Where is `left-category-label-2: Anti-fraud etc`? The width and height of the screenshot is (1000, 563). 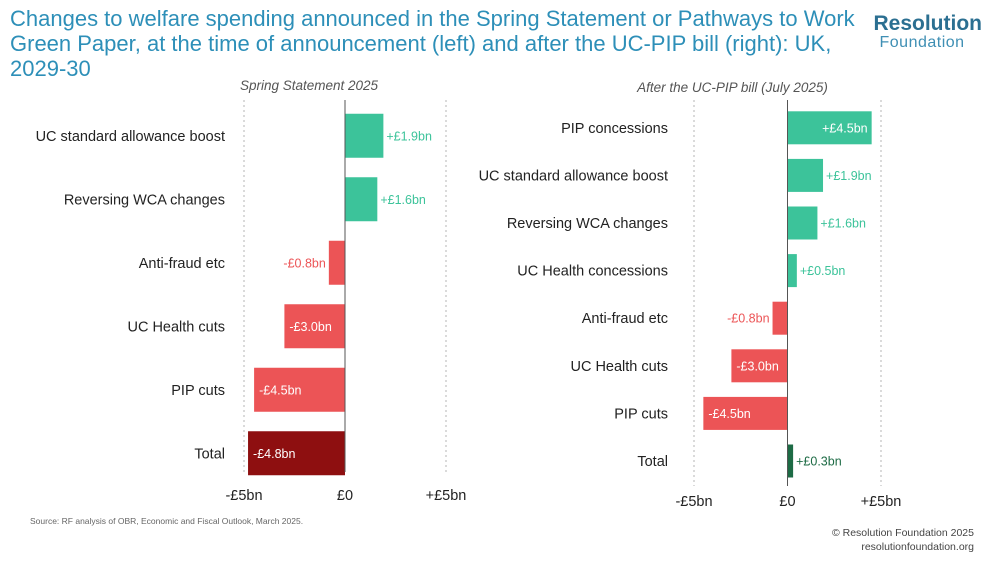 left-category-label-2: Anti-fraud etc is located at coordinates (182, 264).